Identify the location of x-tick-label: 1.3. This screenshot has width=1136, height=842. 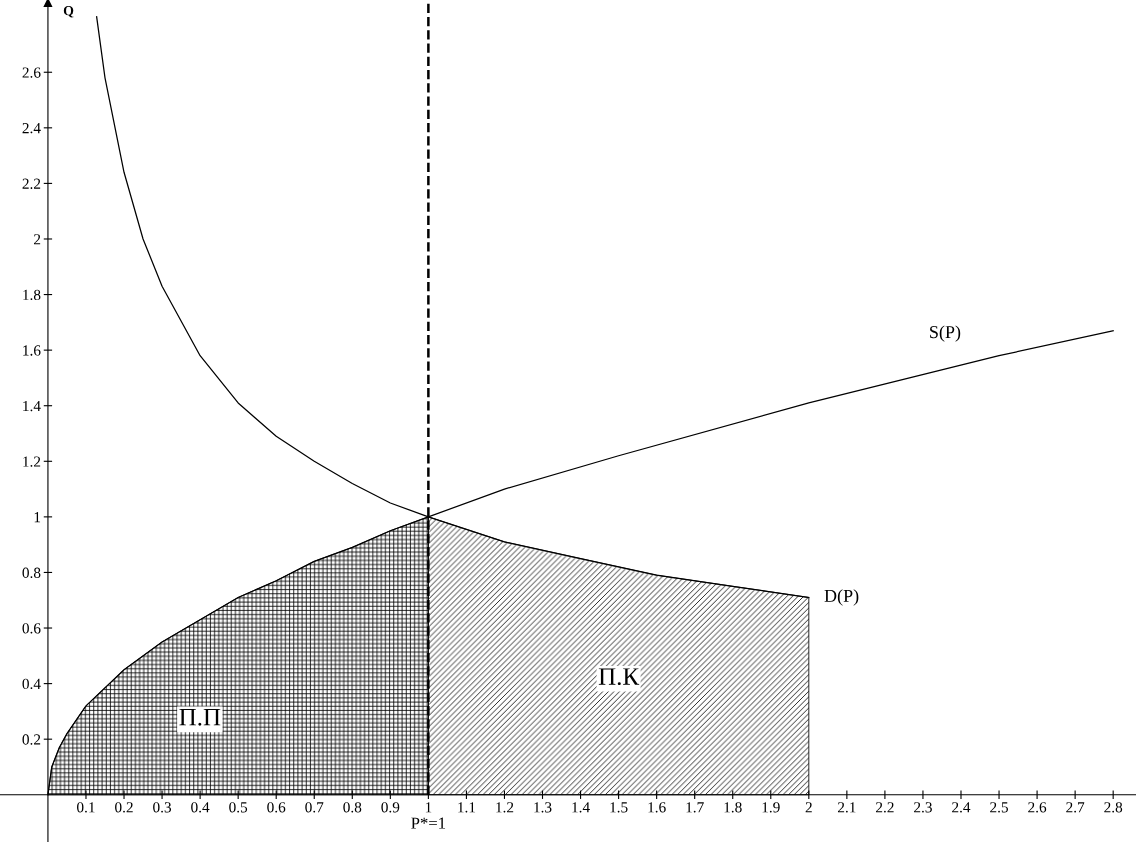
(543, 807).